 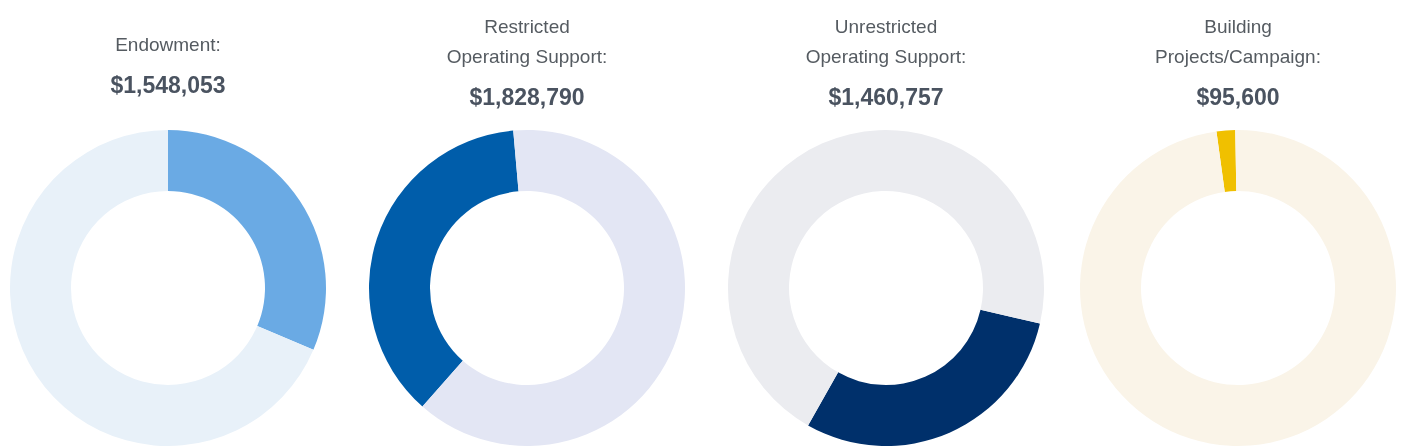 I want to click on chart-subtitle: $1,828,790, so click(x=527, y=96).